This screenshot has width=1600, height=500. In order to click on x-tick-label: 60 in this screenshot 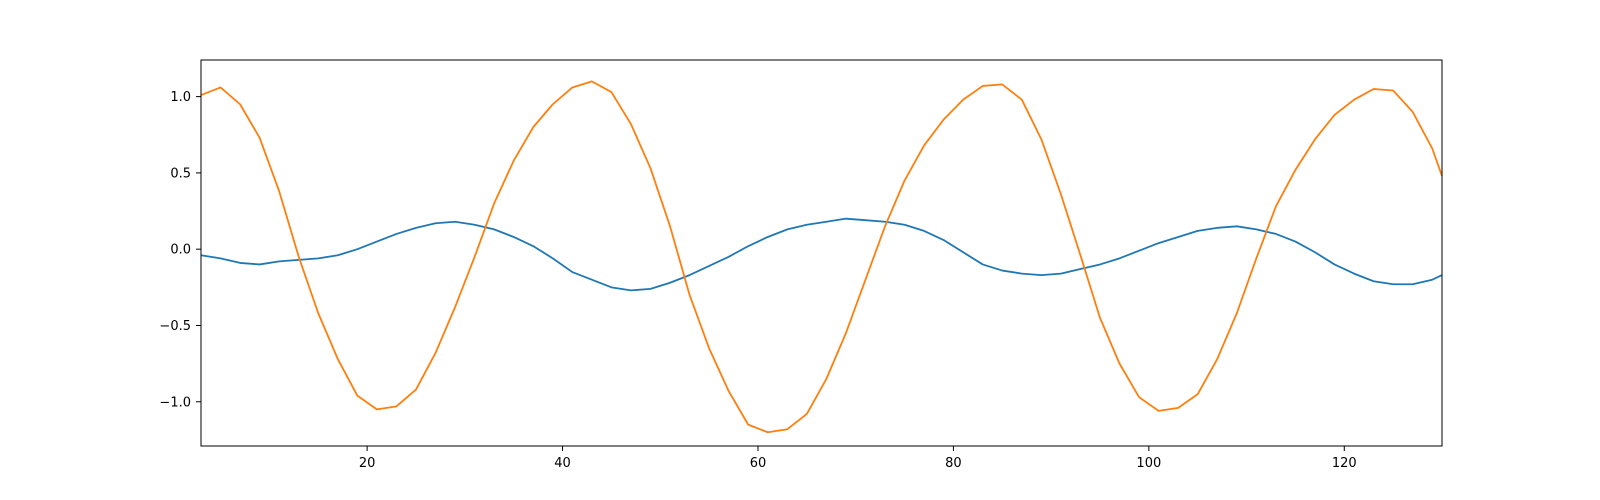, I will do `click(758, 463)`.